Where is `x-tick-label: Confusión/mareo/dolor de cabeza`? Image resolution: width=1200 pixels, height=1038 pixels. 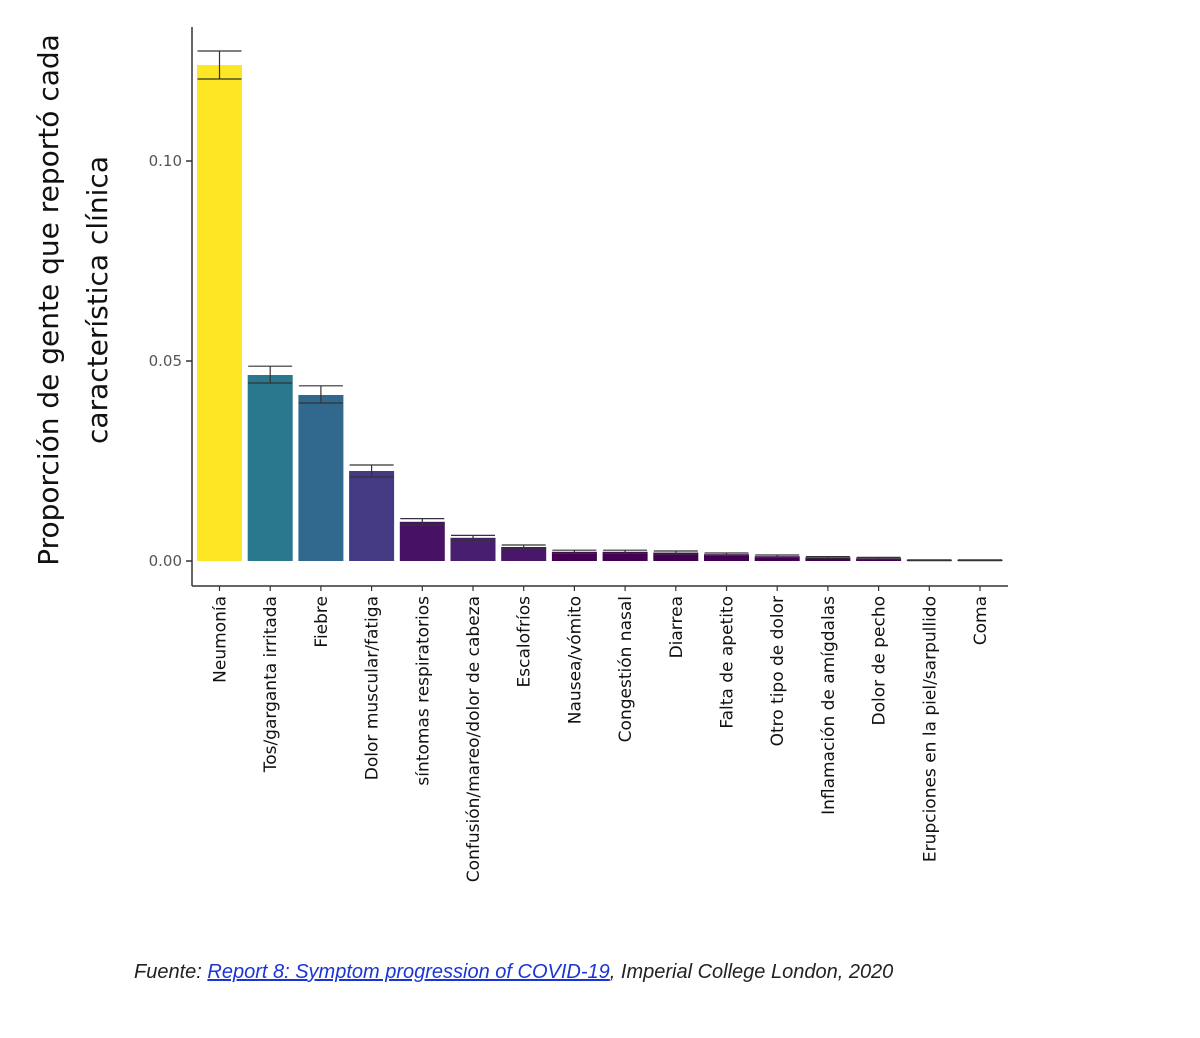
x-tick-label: Confusión/mareo/dolor de cabeza is located at coordinates (474, 739).